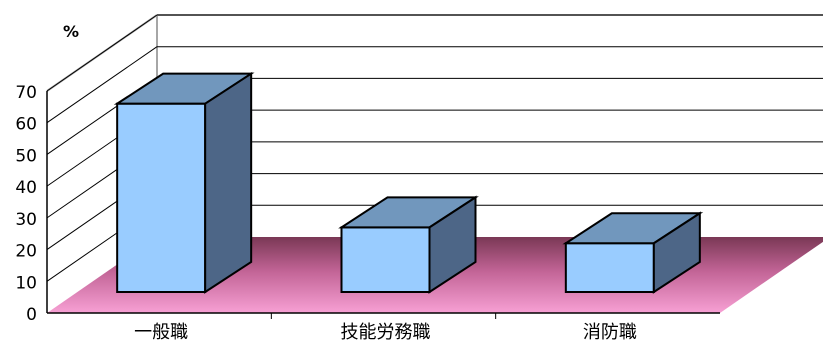 The width and height of the screenshot is (823, 341). I want to click on y-tick-label: 0, so click(31, 315).